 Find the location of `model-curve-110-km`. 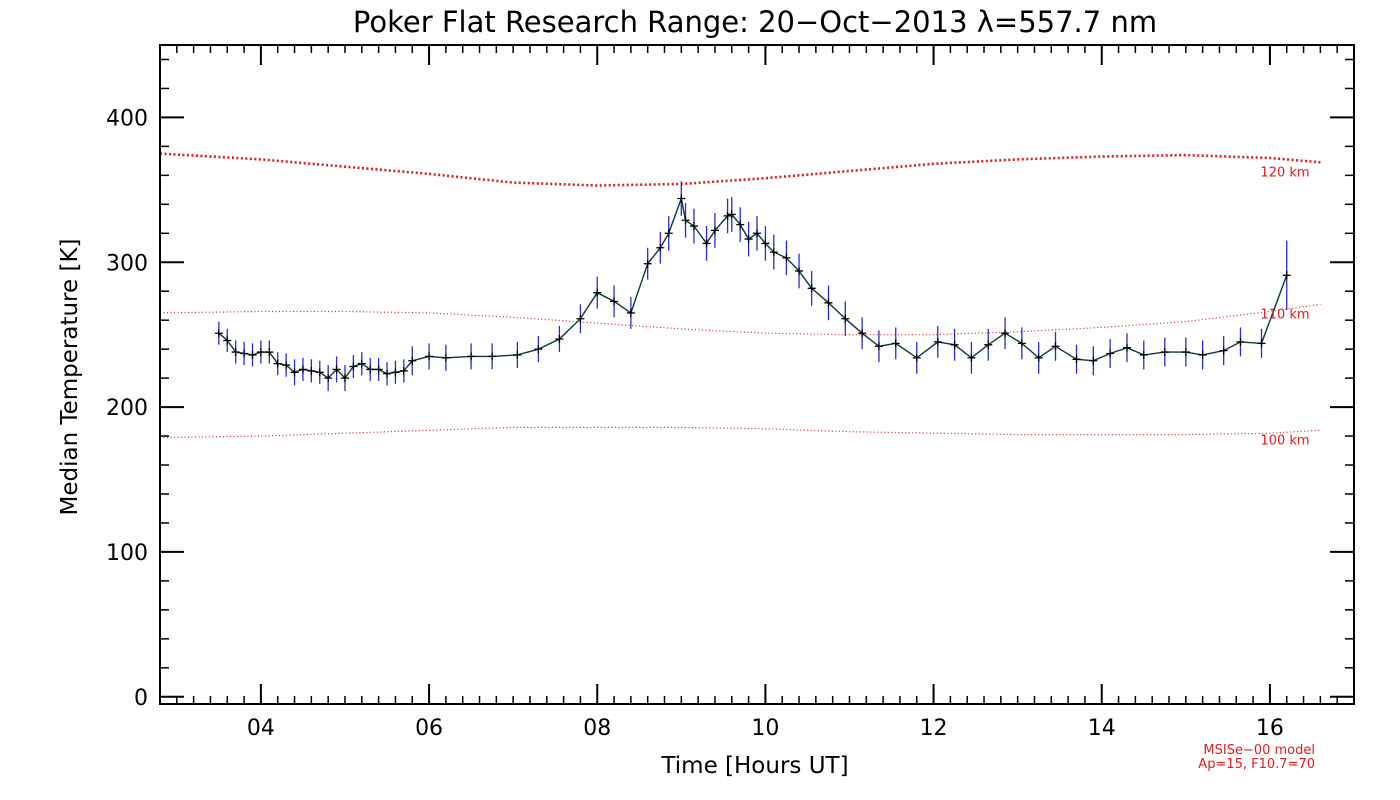

model-curve-110-km is located at coordinates (740, 319).